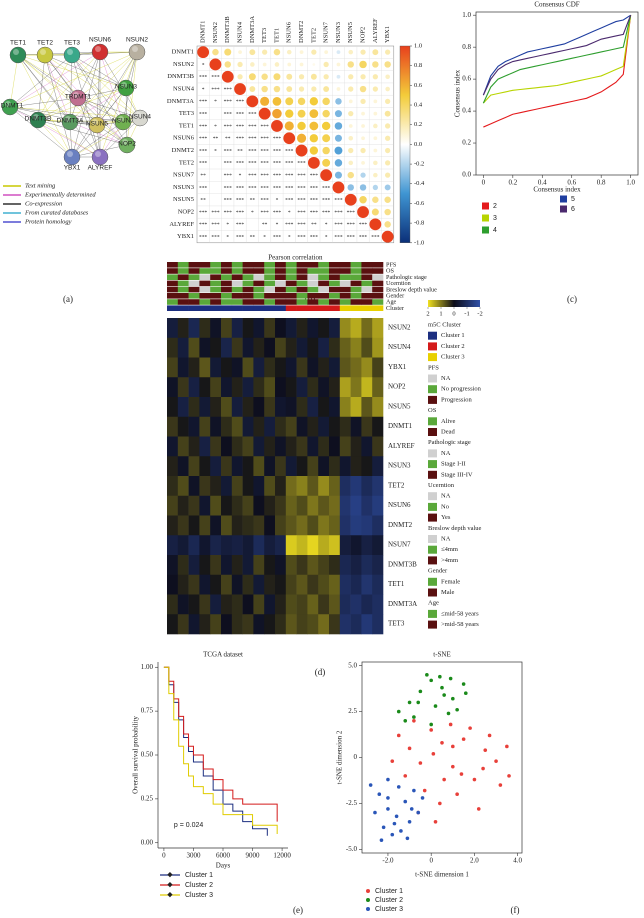  What do you see at coordinates (563, 199) in the screenshot?
I see `legend-swatch` at bounding box center [563, 199].